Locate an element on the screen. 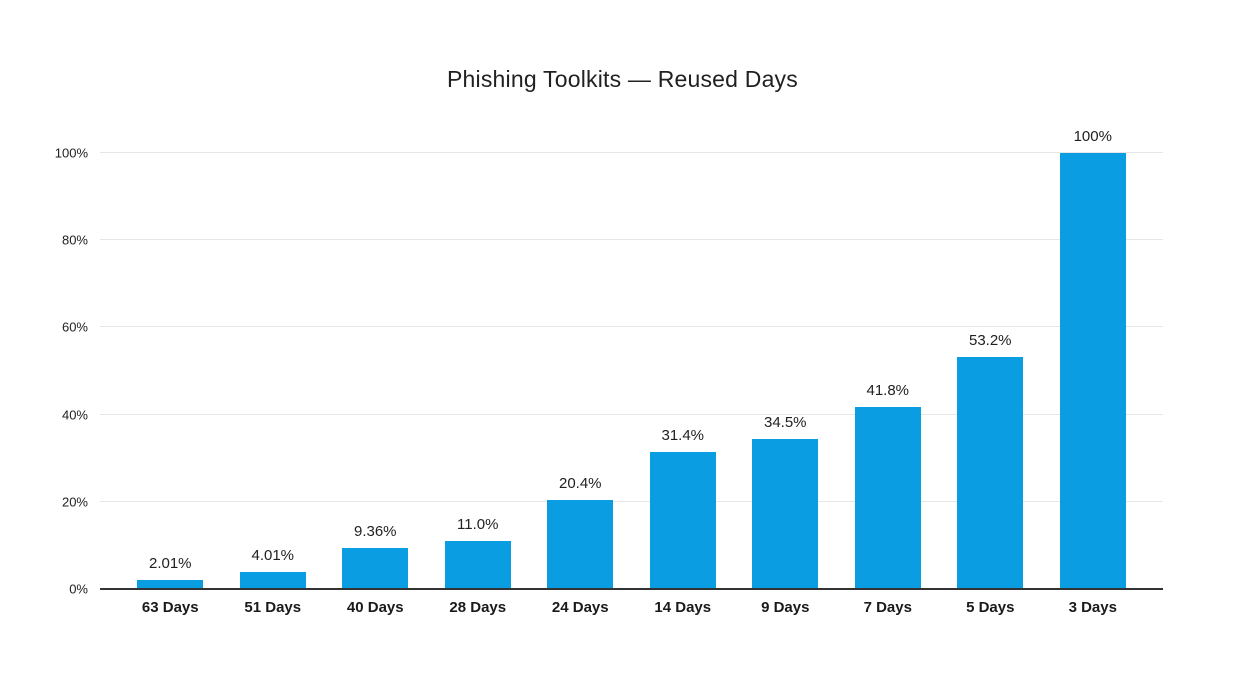  x-axis-category-label: 5 Days is located at coordinates (990, 607).